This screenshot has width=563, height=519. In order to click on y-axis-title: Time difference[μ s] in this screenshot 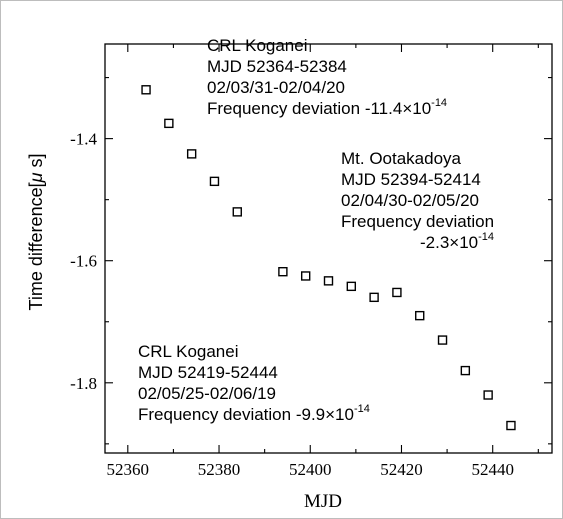, I will do `click(36, 232)`.